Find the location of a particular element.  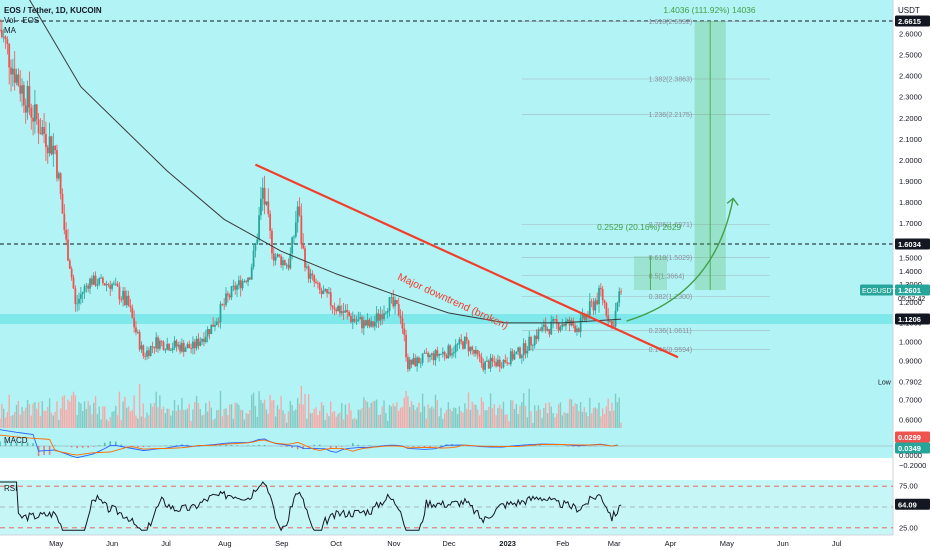

support-zone is located at coordinates (446, 319).